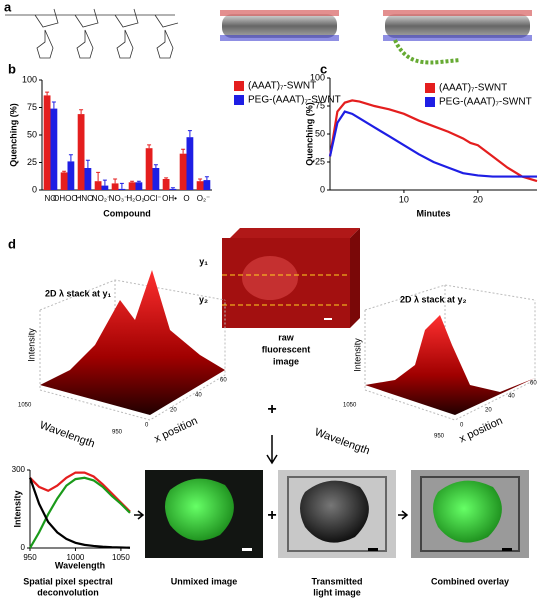 The height and width of the screenshot is (600, 547). I want to click on x-tick-label: OHOO⁻, so click(67, 198).